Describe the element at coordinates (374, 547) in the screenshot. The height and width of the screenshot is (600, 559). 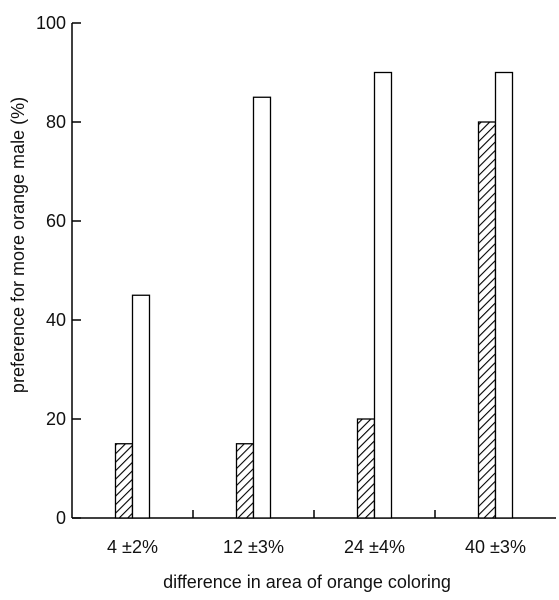
I see `x-category-label: 24 ±4%` at that location.